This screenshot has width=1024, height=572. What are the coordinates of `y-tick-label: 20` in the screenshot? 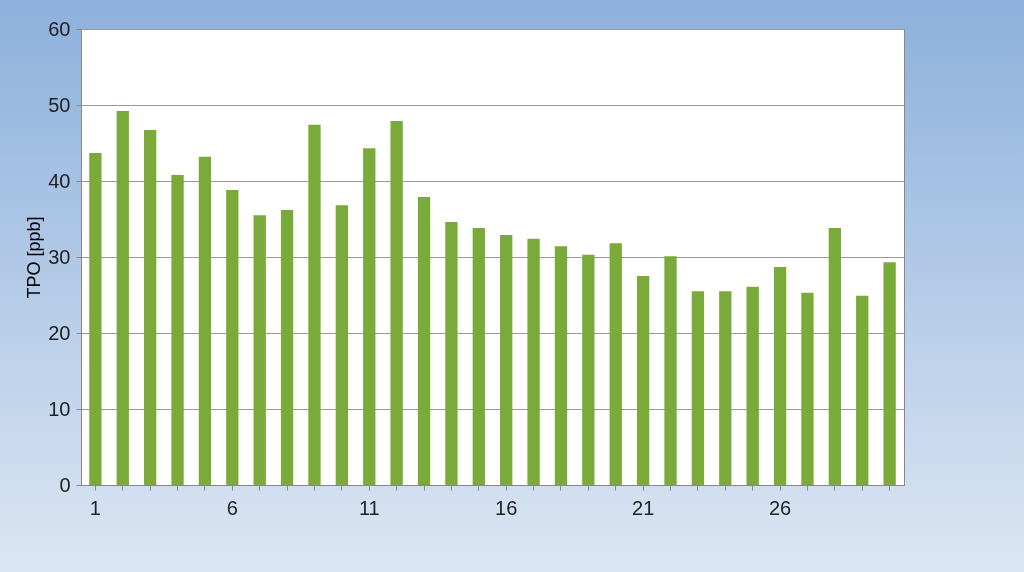 It's located at (59, 332).